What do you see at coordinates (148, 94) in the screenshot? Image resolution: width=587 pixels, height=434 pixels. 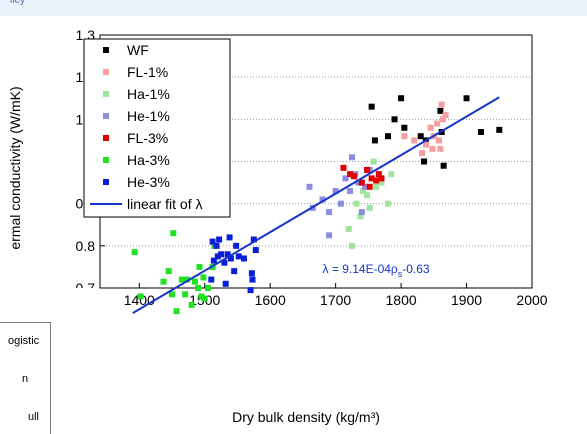 I see `legend-label: Ha-1%` at bounding box center [148, 94].